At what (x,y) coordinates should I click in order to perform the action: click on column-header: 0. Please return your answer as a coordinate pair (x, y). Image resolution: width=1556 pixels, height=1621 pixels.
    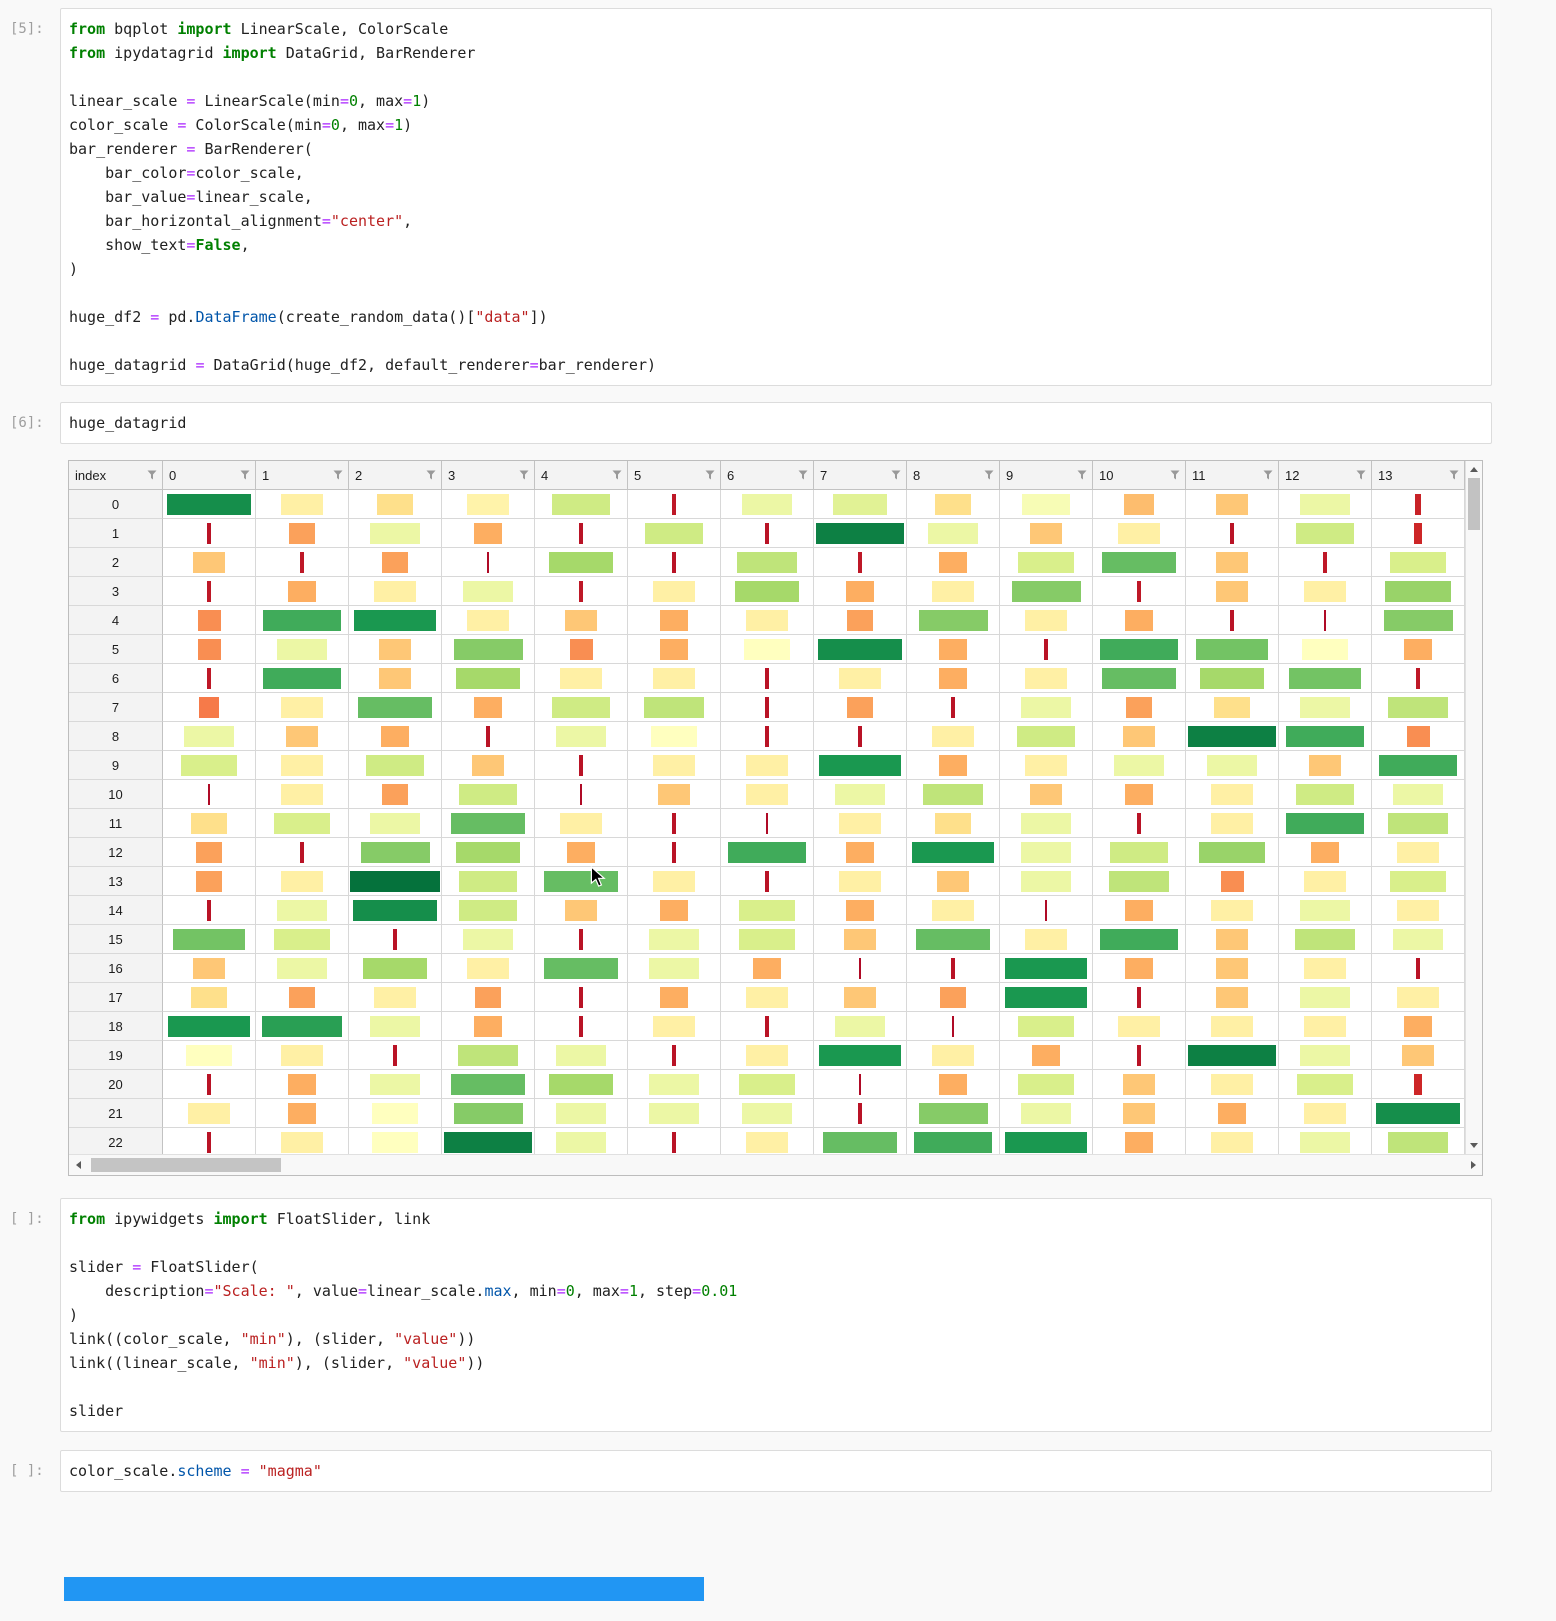
    Looking at the image, I should click on (209, 475).